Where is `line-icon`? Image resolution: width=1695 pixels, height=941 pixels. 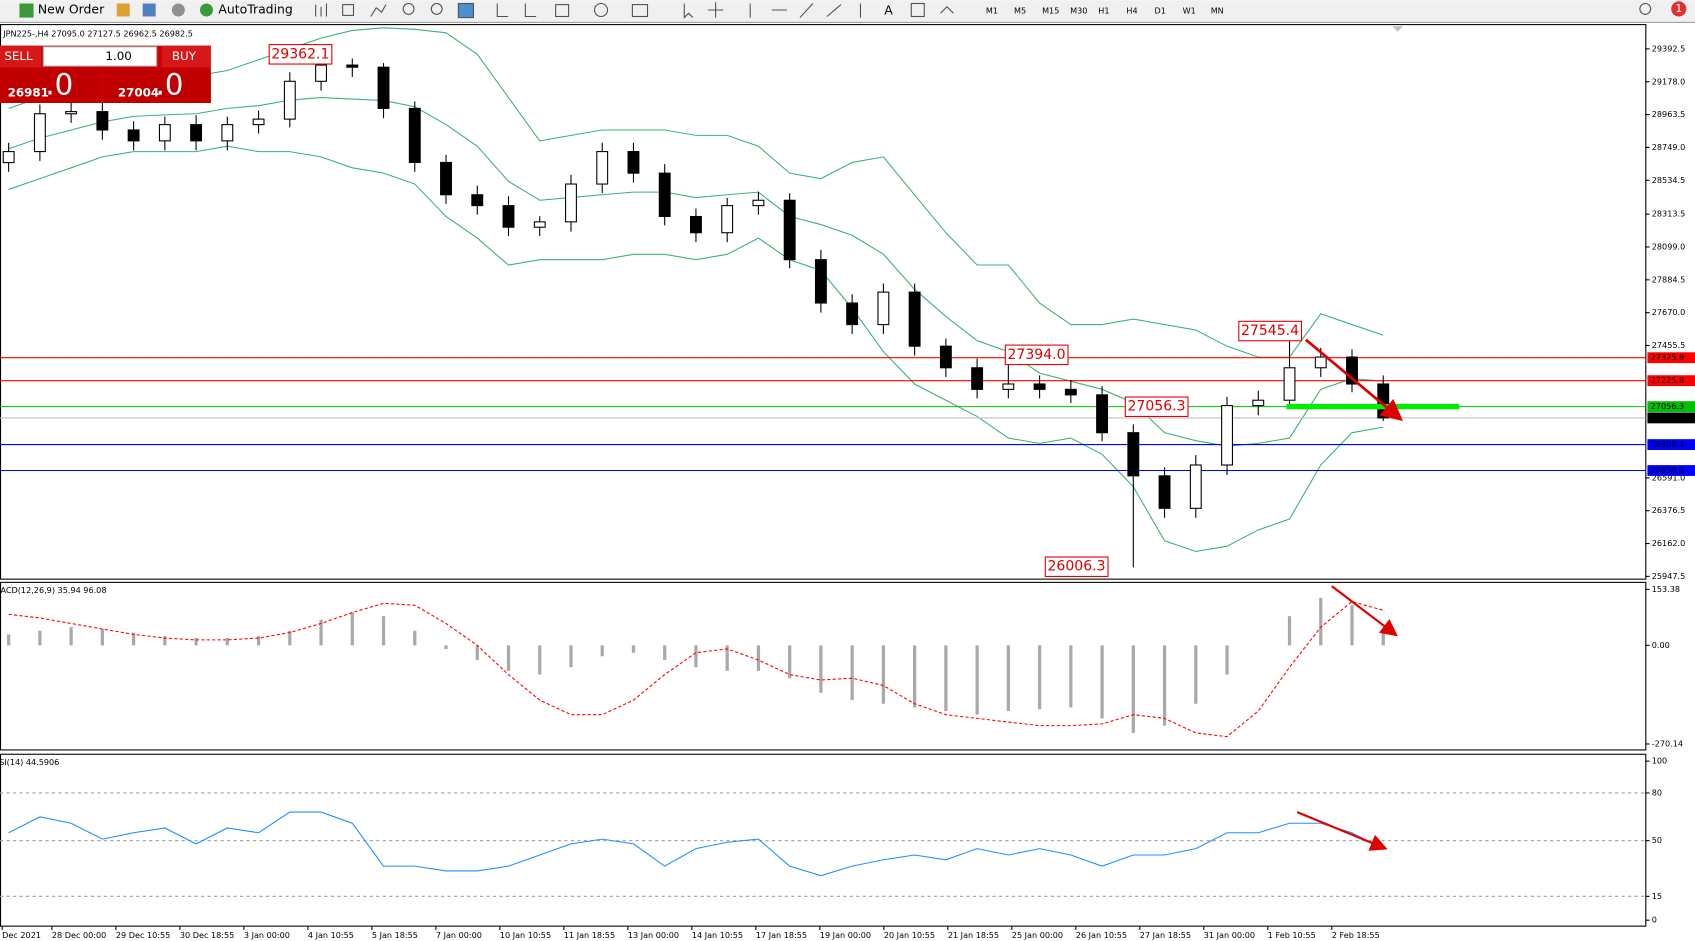
line-icon is located at coordinates (378, 10).